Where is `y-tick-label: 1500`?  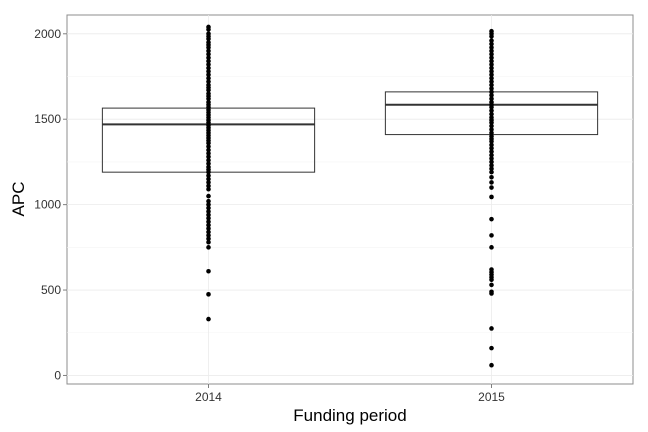 y-tick-label: 1500 is located at coordinates (47, 119).